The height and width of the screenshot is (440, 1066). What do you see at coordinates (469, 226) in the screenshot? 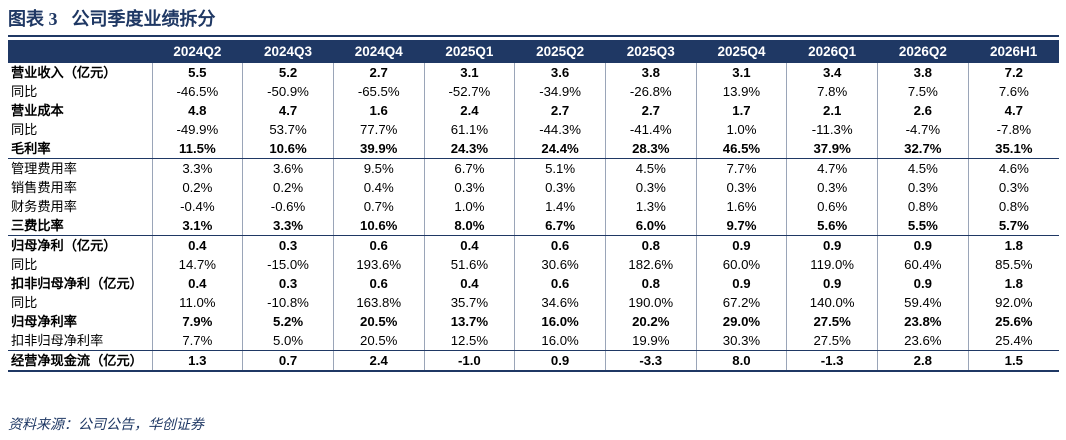
I see `cell-value: 8.0%` at bounding box center [469, 226].